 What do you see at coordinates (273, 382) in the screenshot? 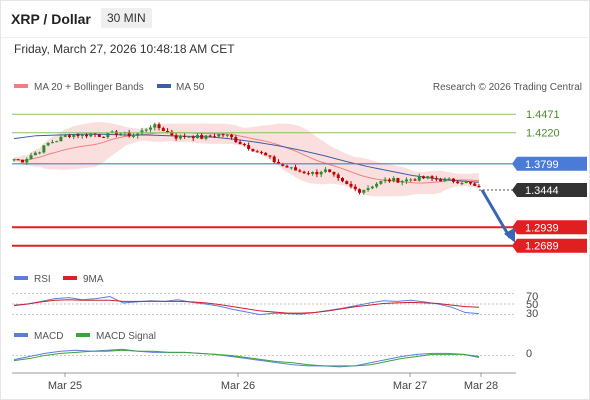
I see `time-ticks: Mar 25 Mar 26 Mar 27 Mar 28` at bounding box center [273, 382].